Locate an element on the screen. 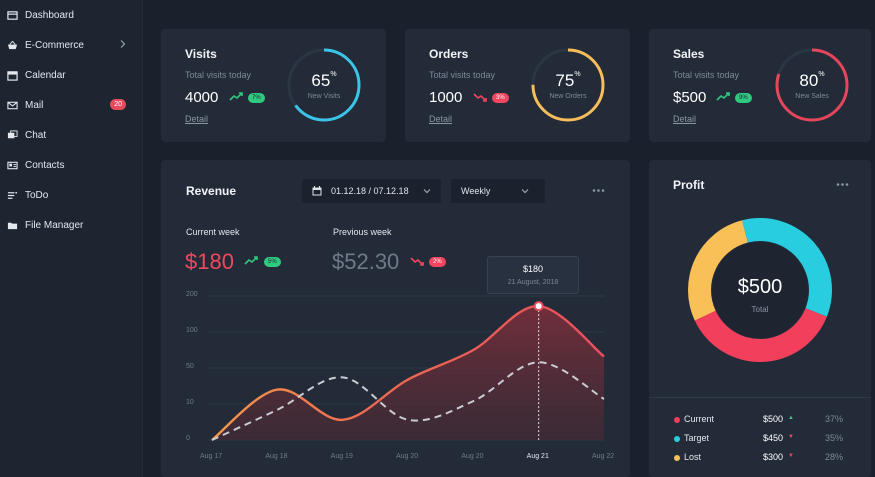 This screenshot has height=477, width=875. legend-name: Target is located at coordinates (697, 438).